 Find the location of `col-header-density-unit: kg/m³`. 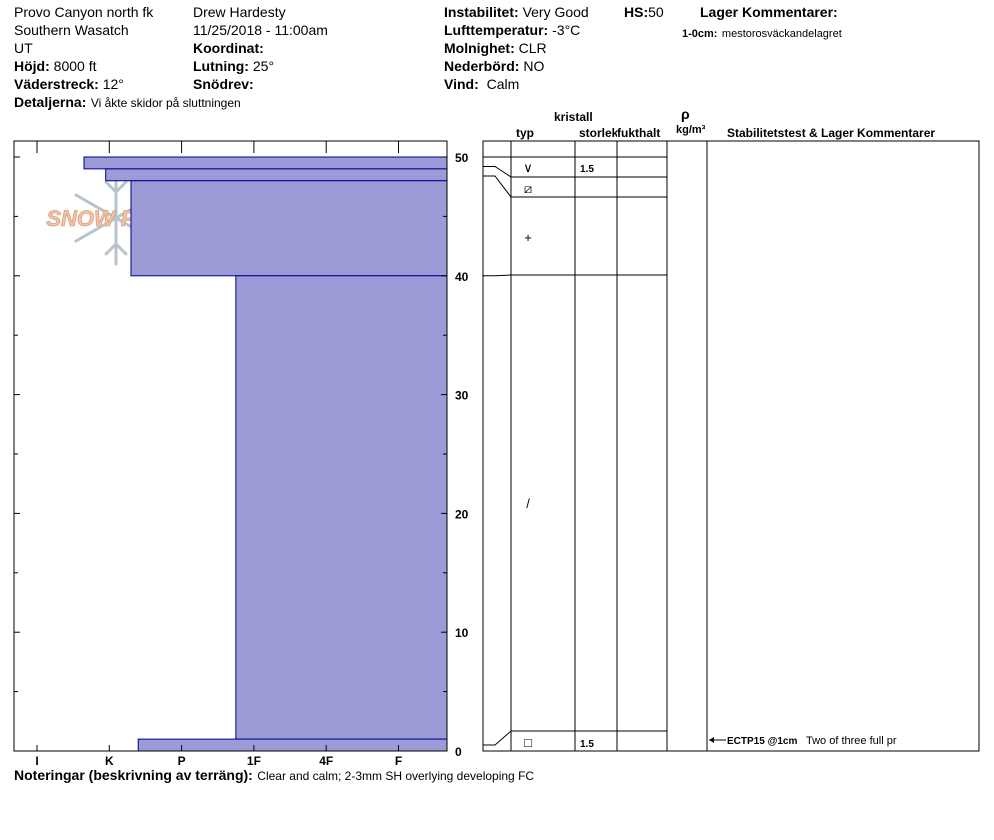

col-header-density-unit: kg/m³ is located at coordinates (691, 130).